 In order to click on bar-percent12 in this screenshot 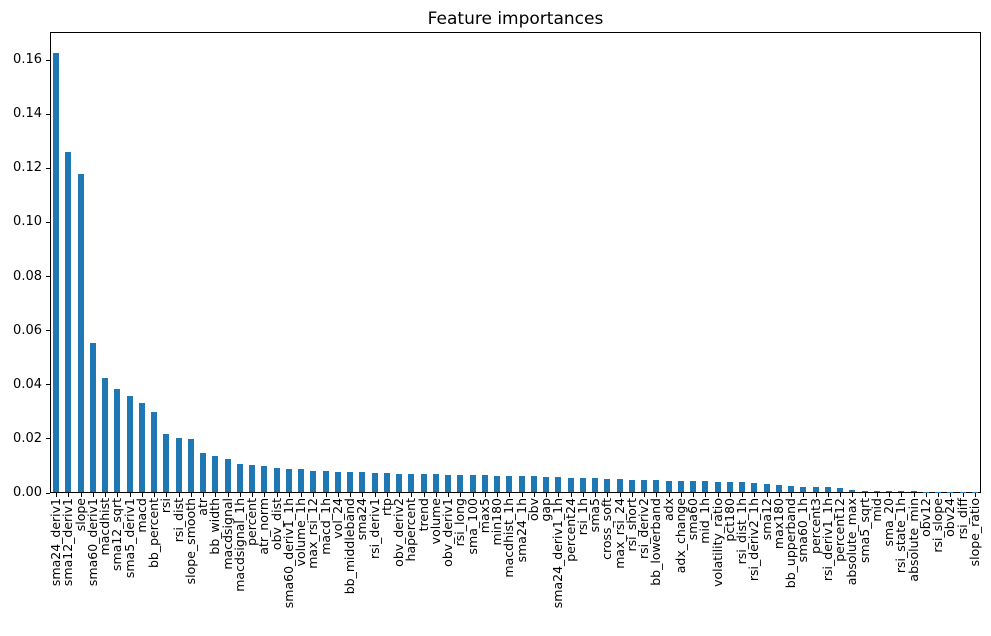, I will do `click(840, 489)`.